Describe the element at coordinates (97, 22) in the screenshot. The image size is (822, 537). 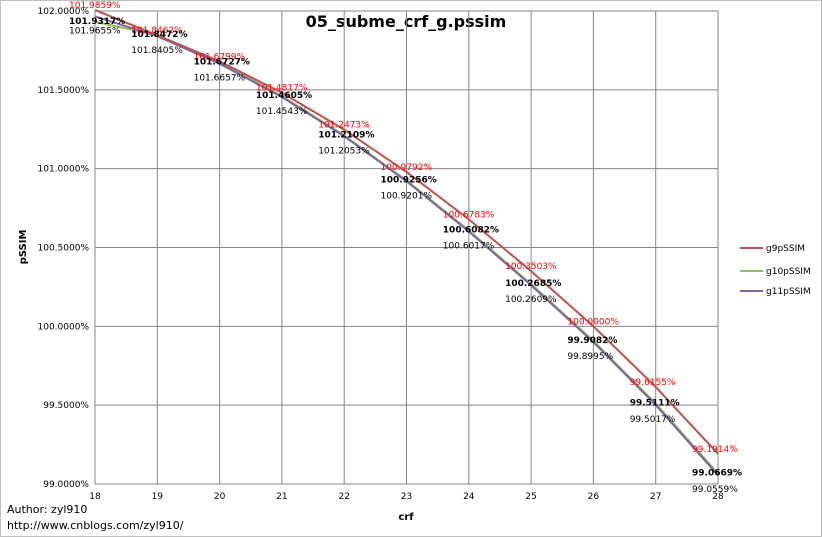
I see `data-label-g10pSSIM: 101.9317%` at that location.